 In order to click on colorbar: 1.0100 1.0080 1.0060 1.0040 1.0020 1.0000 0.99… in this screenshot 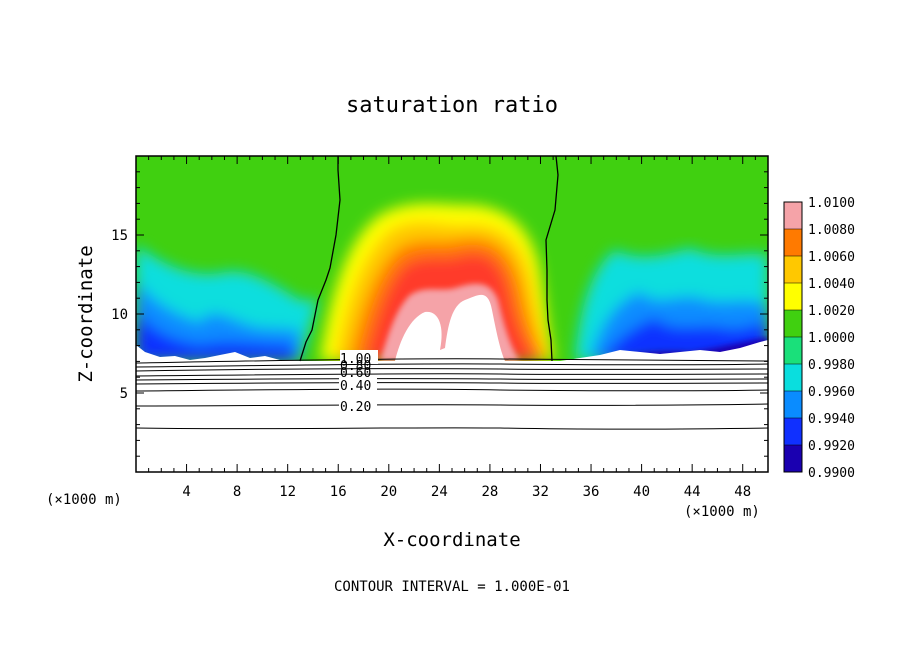, I will do `click(819, 338)`.